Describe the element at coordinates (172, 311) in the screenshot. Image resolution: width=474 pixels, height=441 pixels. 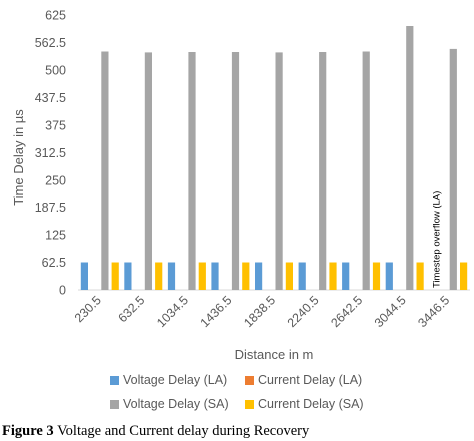
I see `x-tick-label: 1034.5` at that location.